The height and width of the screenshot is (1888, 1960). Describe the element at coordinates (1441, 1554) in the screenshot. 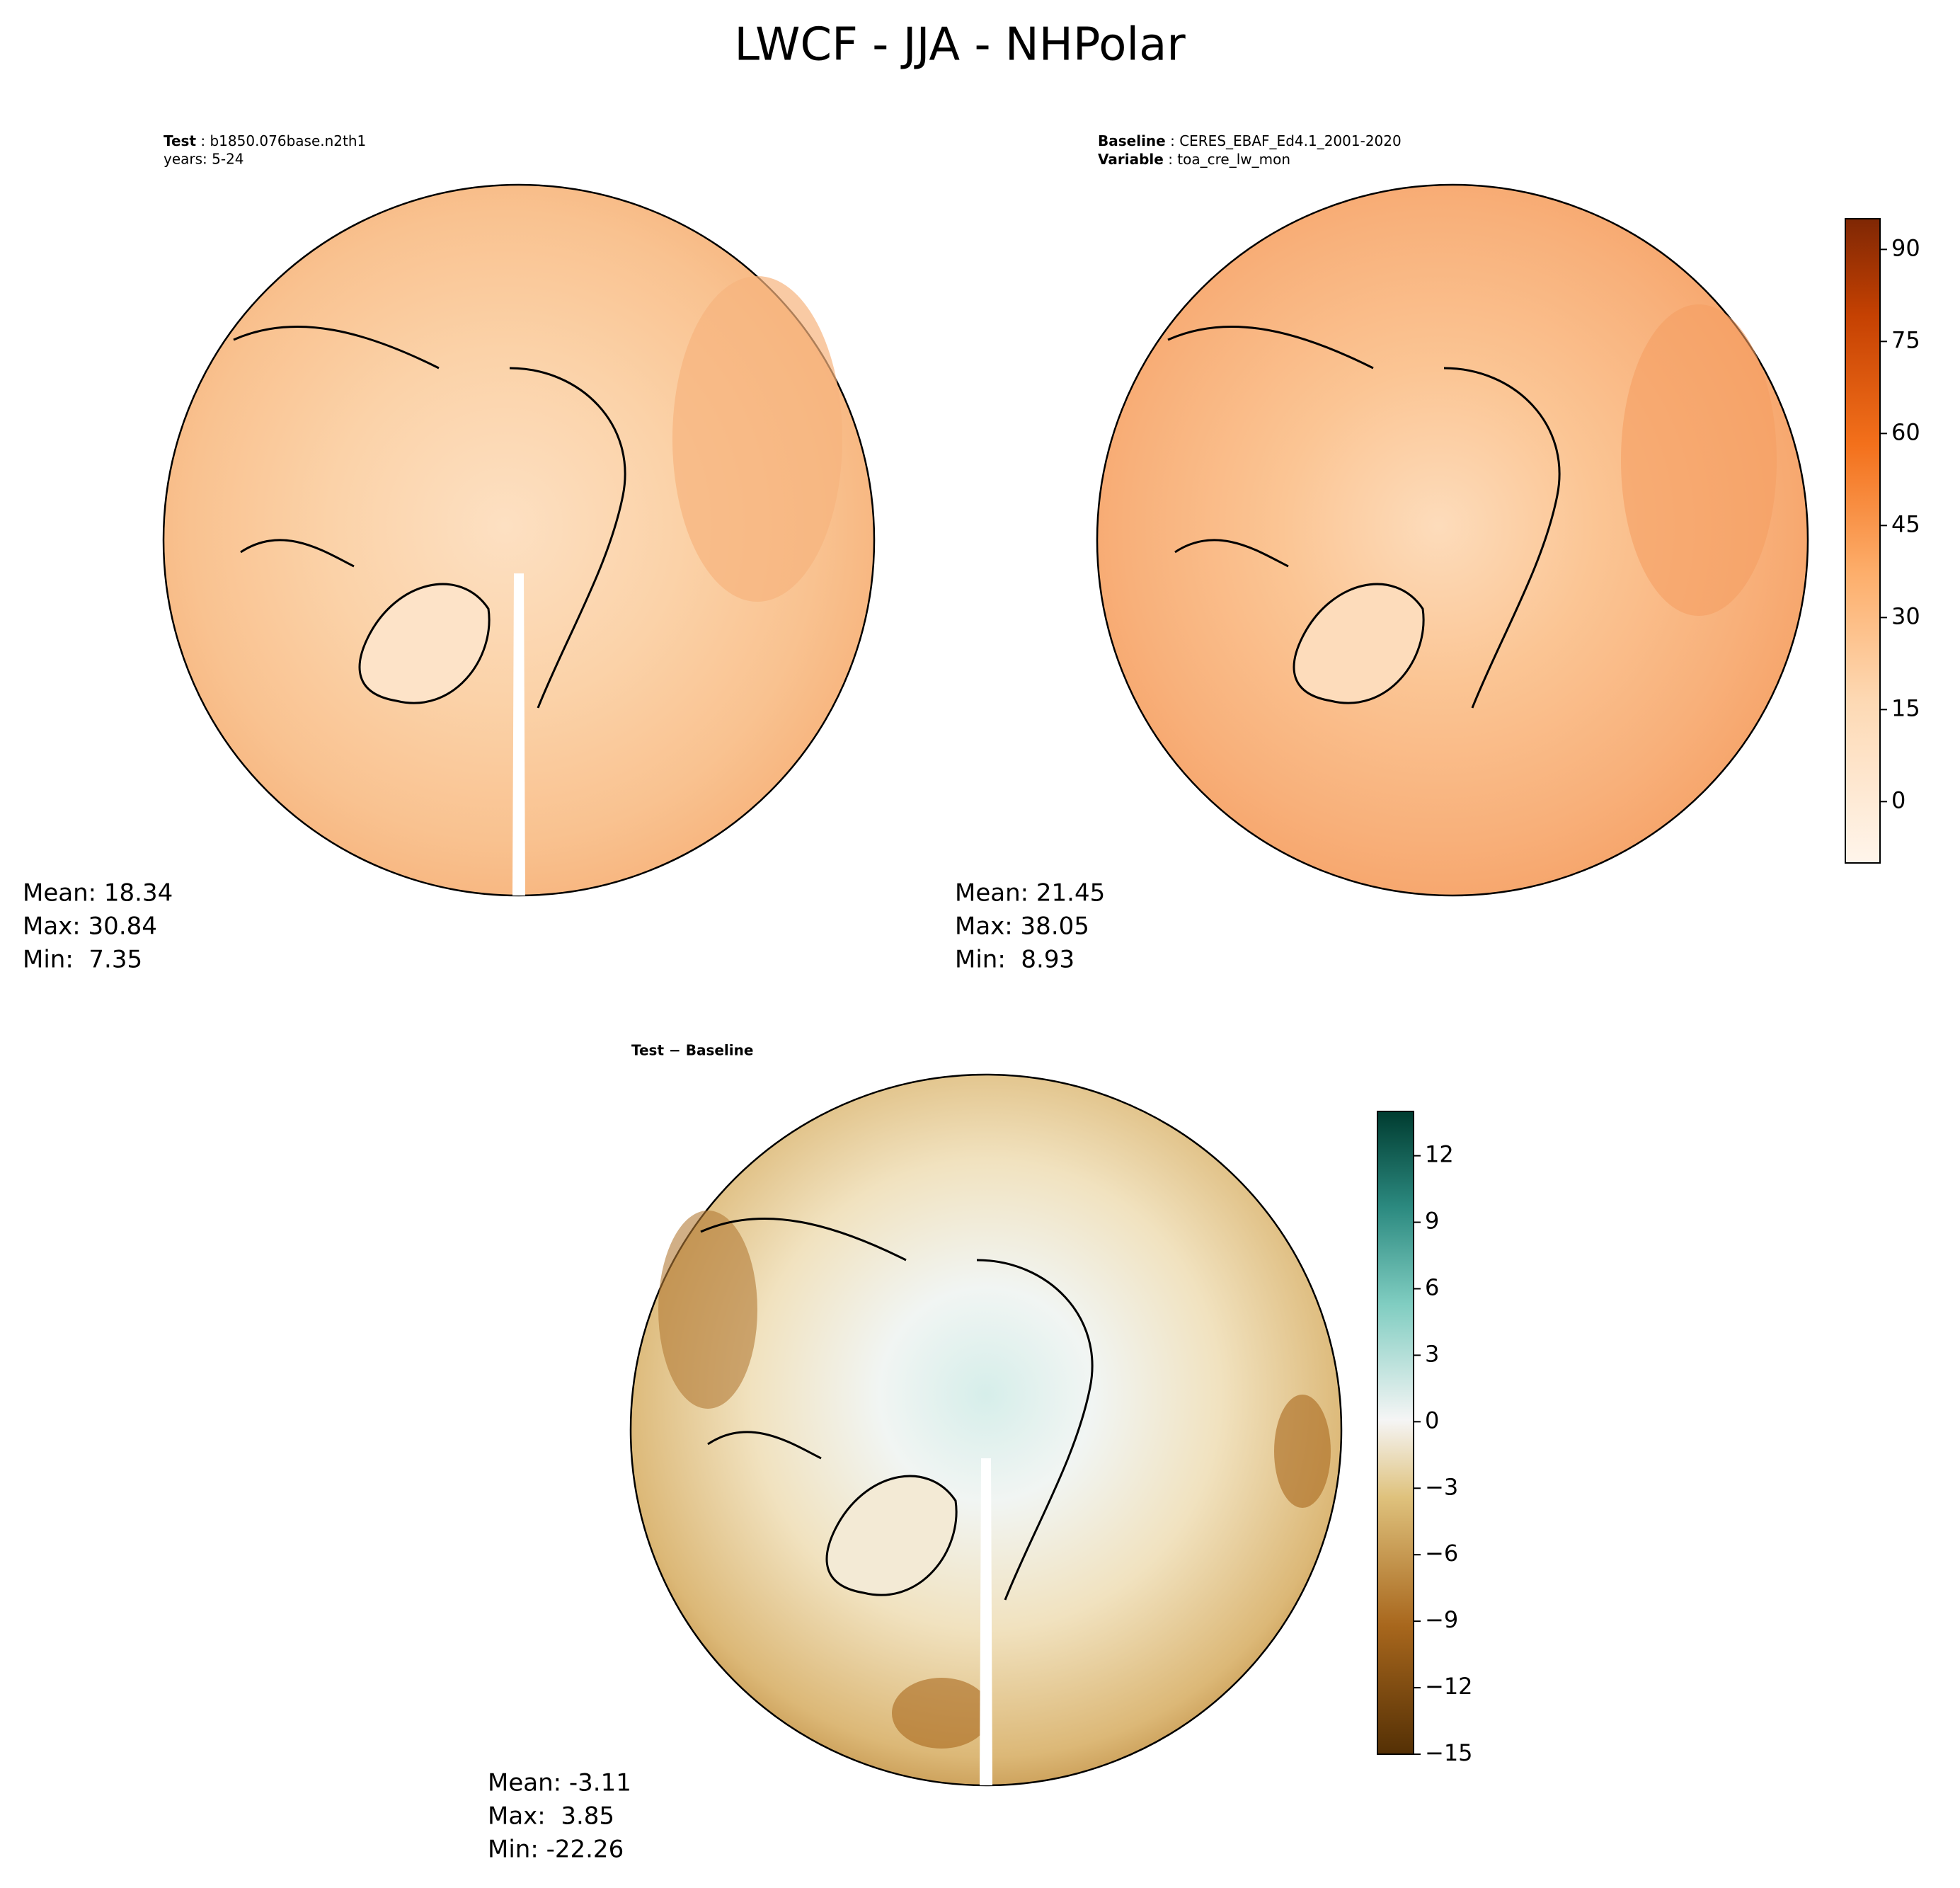

I see `tick-label: −6` at that location.